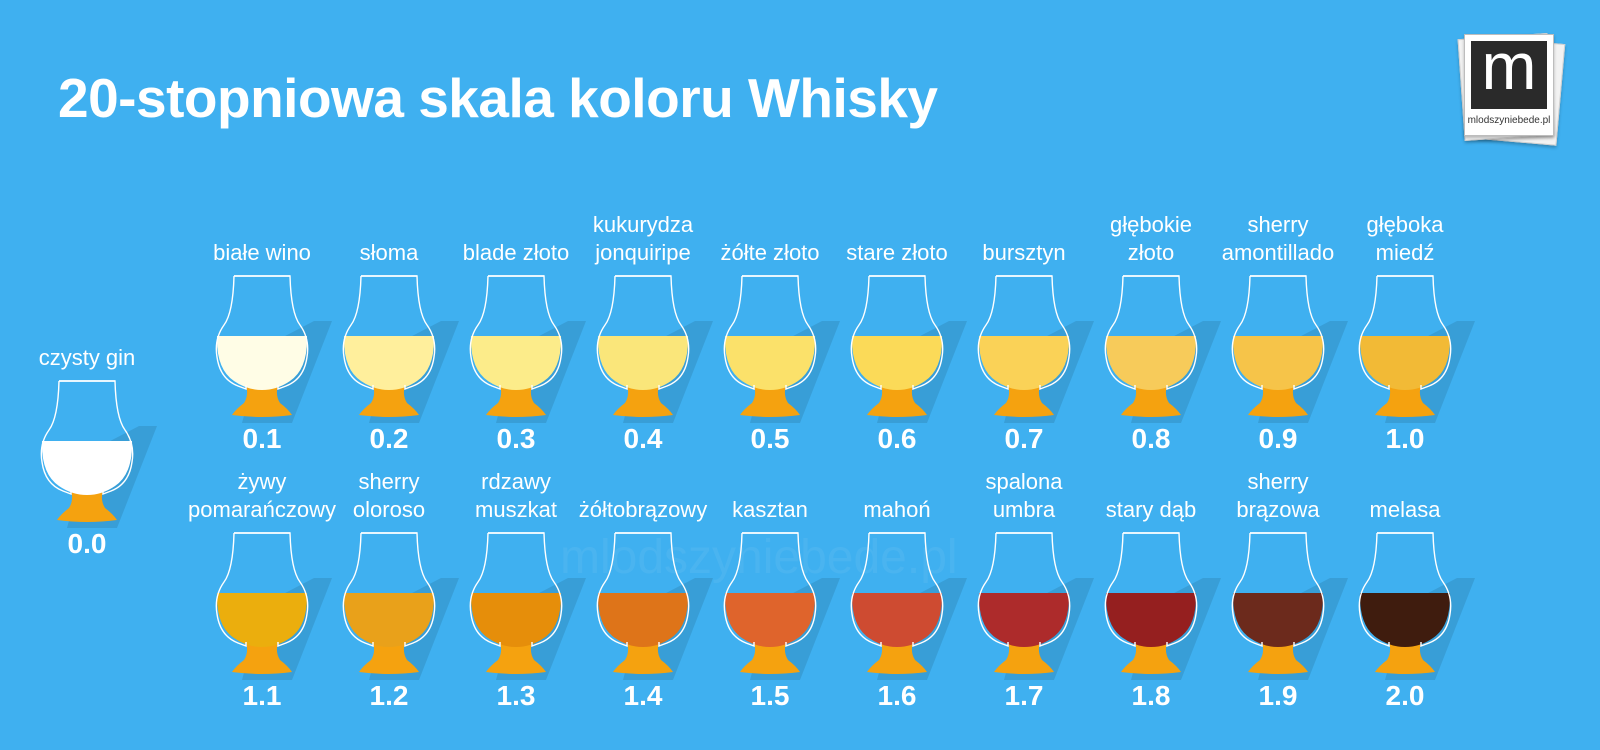 The width and height of the screenshot is (1600, 750). I want to click on glass-label: bursztyn, so click(1024, 253).